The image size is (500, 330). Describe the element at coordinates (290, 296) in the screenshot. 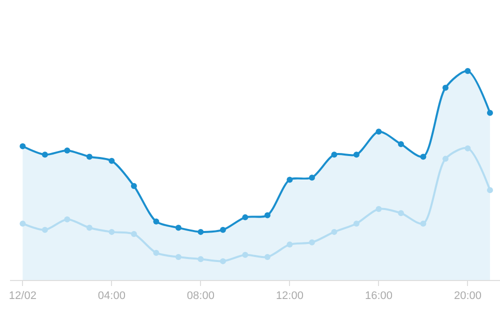

I see `x-tick-label: 12:00` at that location.